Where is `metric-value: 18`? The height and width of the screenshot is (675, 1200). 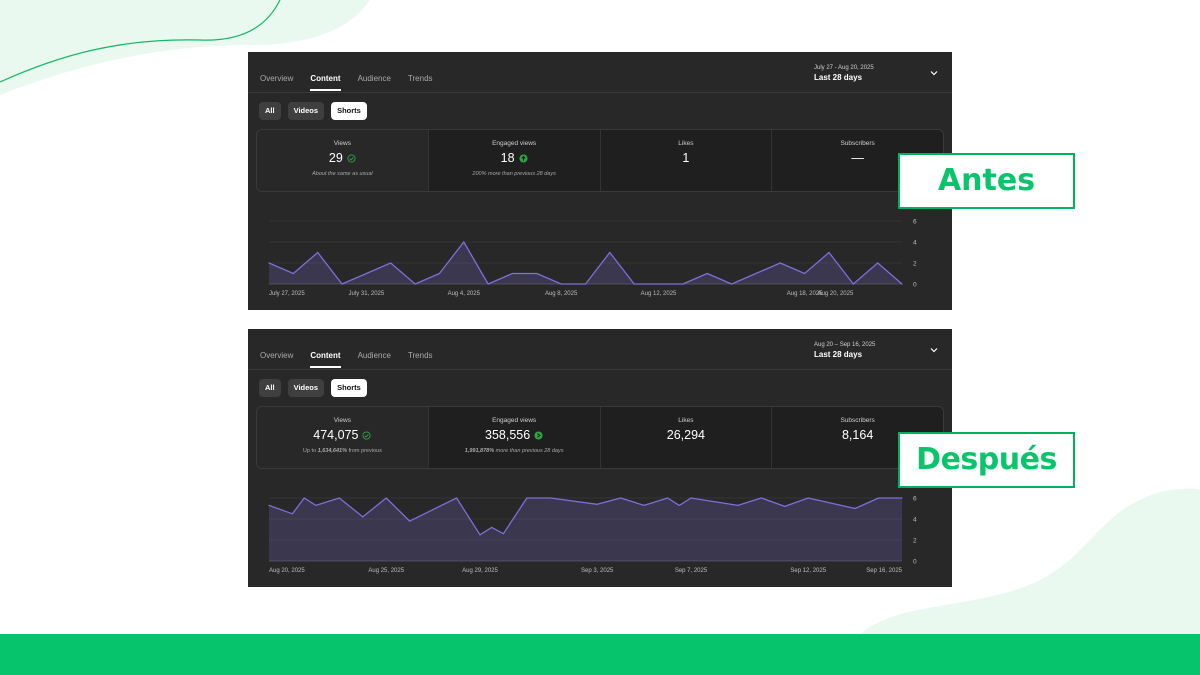 metric-value: 18 is located at coordinates (507, 158).